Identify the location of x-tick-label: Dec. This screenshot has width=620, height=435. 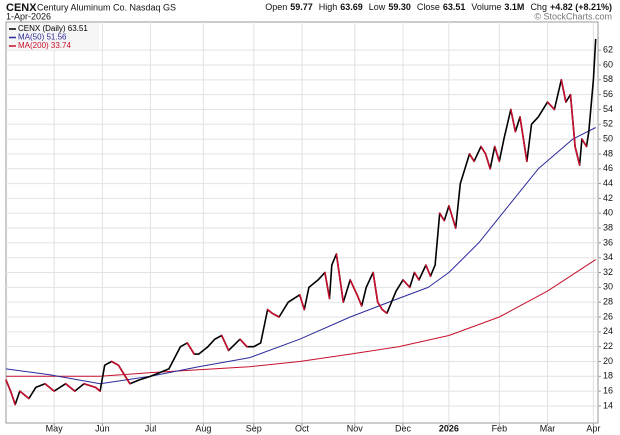
(403, 428).